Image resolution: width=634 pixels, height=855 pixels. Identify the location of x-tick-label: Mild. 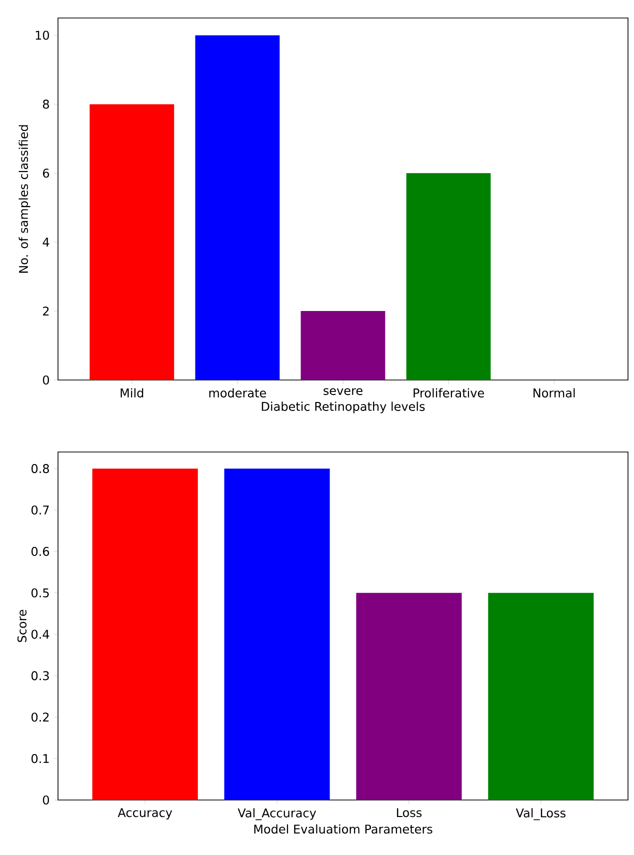
(132, 393).